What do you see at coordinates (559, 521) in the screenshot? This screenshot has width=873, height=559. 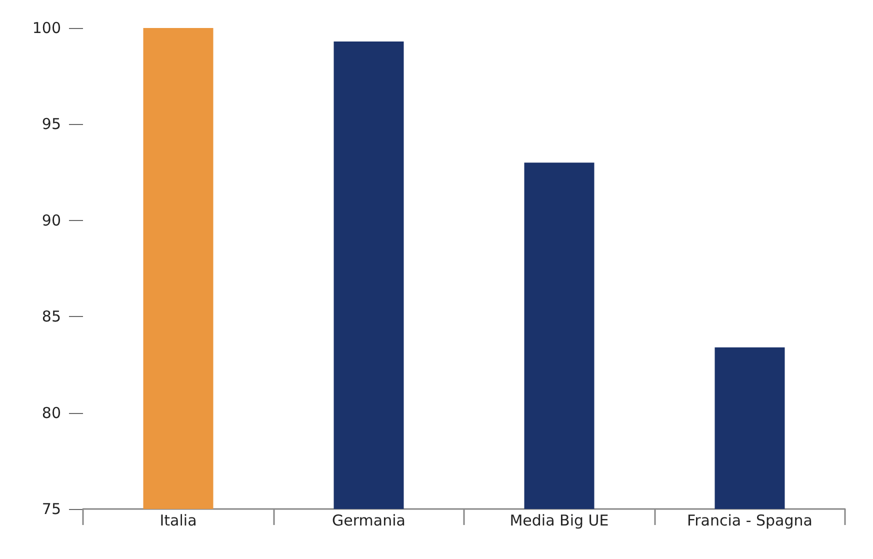 I see `x-tick-label: Media Big UE` at bounding box center [559, 521].